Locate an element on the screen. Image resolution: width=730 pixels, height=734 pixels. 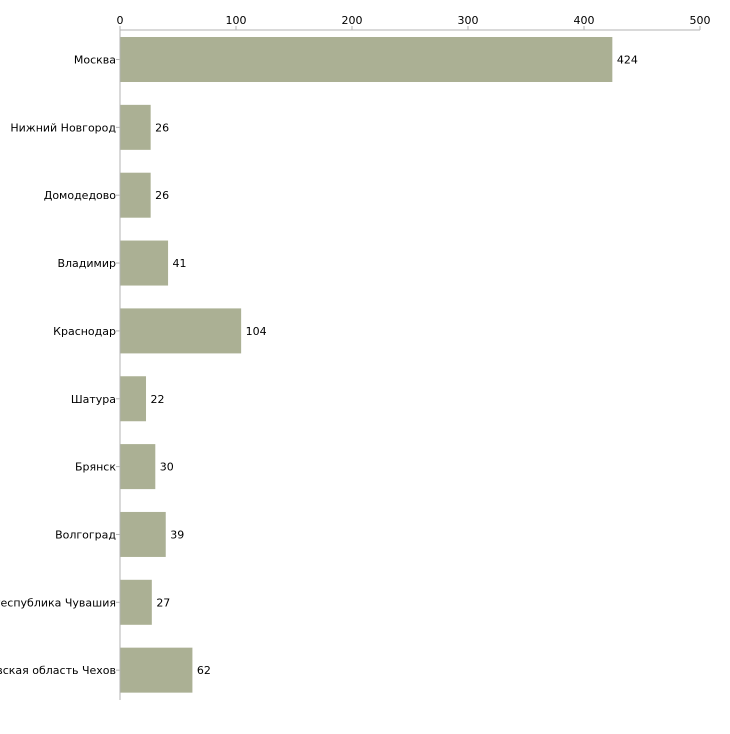
category-label: Республика Чувашия is located at coordinates (58, 602).